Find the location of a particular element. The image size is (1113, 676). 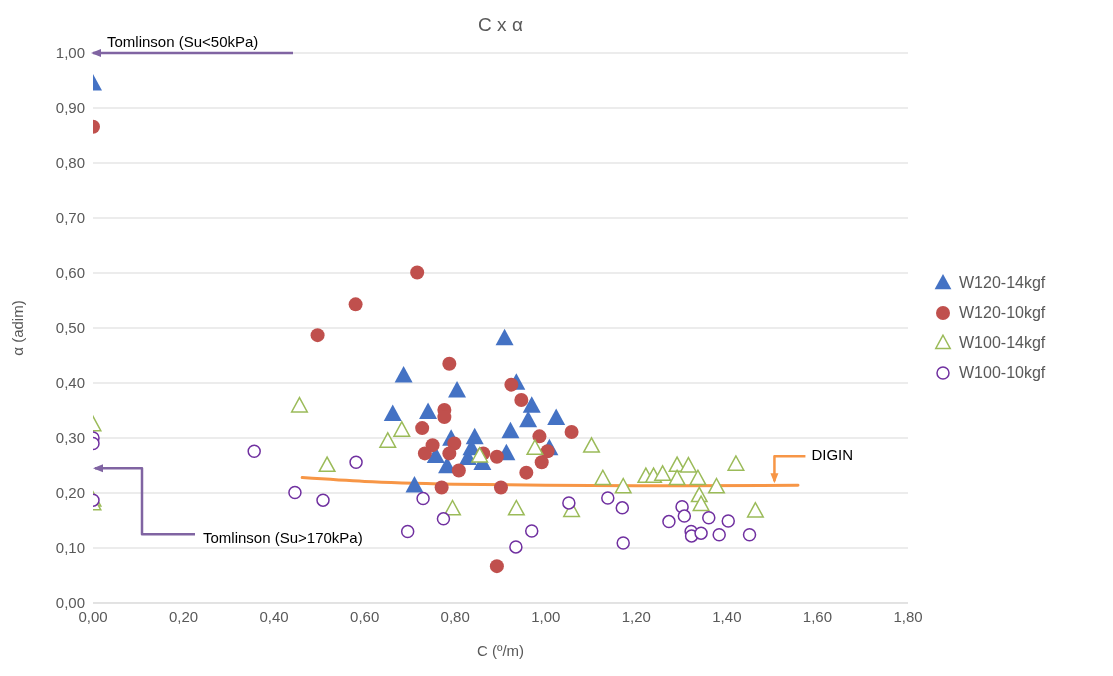

y-tick-label: 0,70 is located at coordinates (70, 218).